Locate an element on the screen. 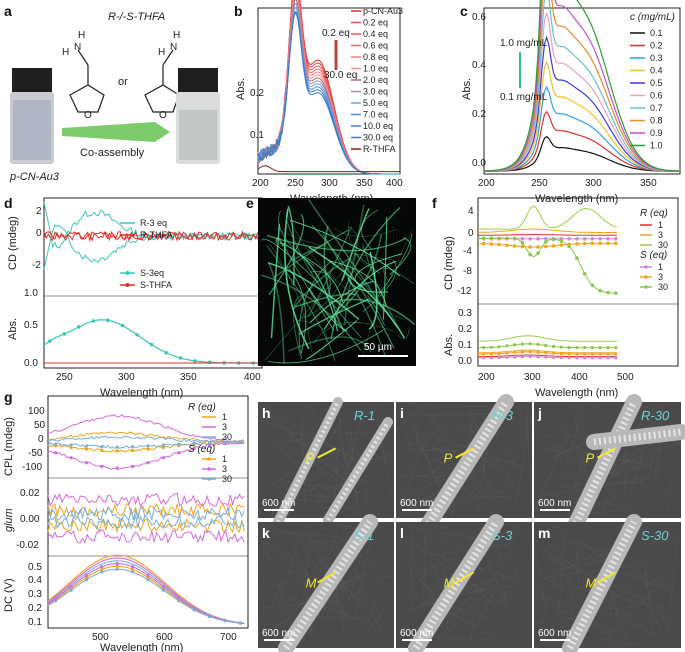 The width and height of the screenshot is (685, 652). legend-label-f-r-2: 30 is located at coordinates (663, 245).